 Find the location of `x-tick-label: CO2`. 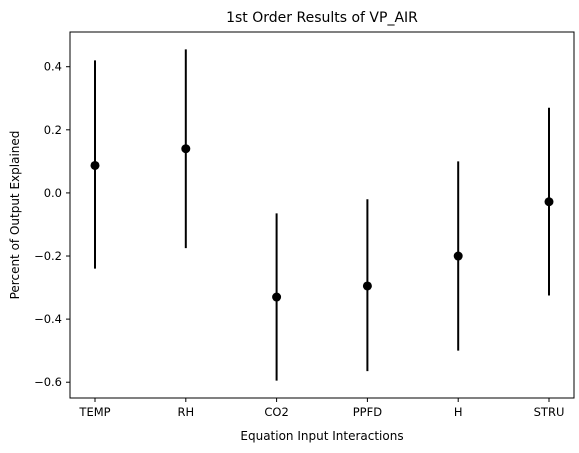

x-tick-label: CO2 is located at coordinates (276, 412).